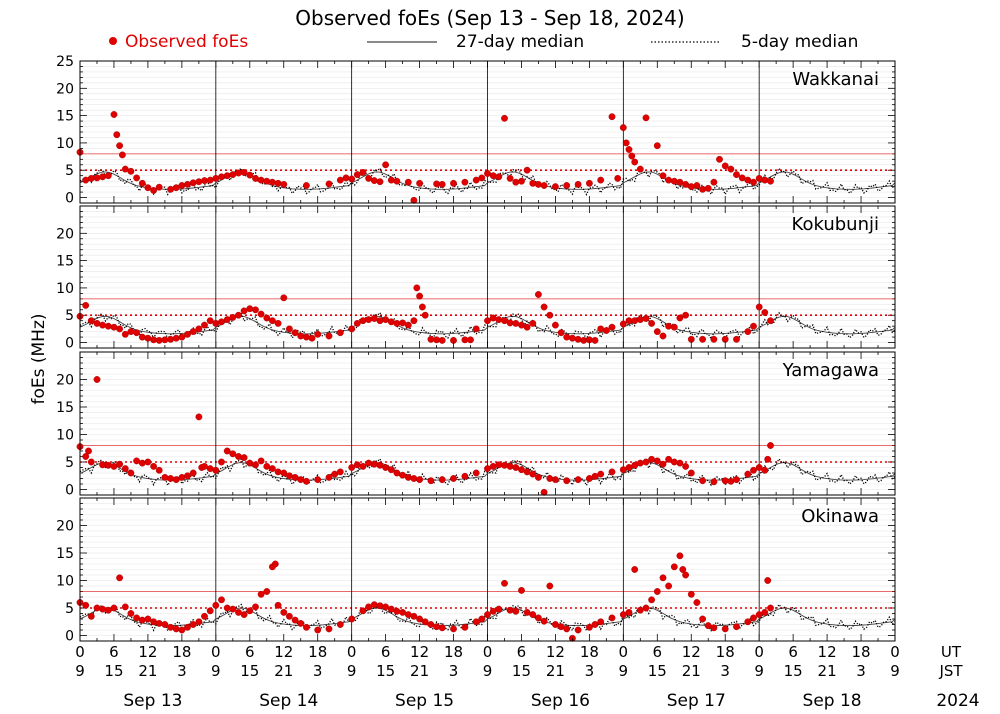 The image size is (1000, 714). I want to click on ut-tick-label: 18, so click(181, 652).